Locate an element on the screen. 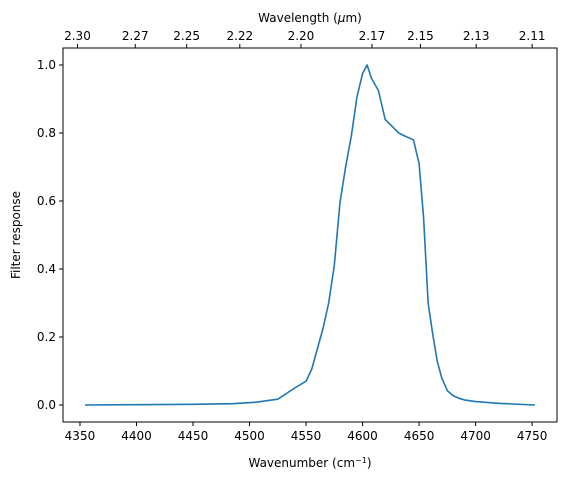 This screenshot has height=480, width=570. y-tick-label: 0.2 is located at coordinates (46, 337).